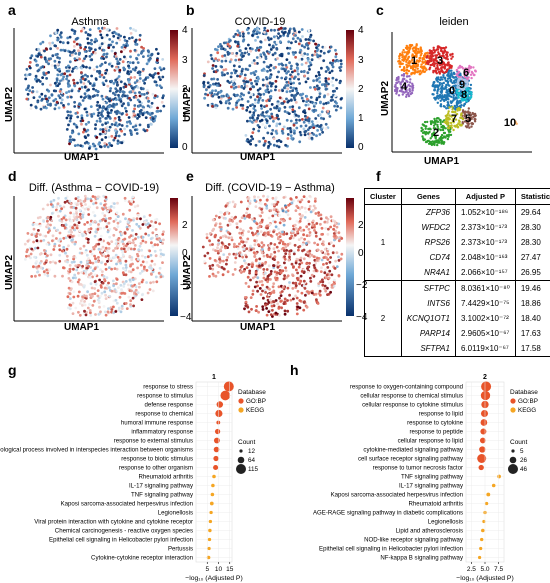 This screenshot has width=550, height=583. What do you see at coordinates (350, 89) in the screenshot?
I see `colorbar-b` at bounding box center [350, 89].